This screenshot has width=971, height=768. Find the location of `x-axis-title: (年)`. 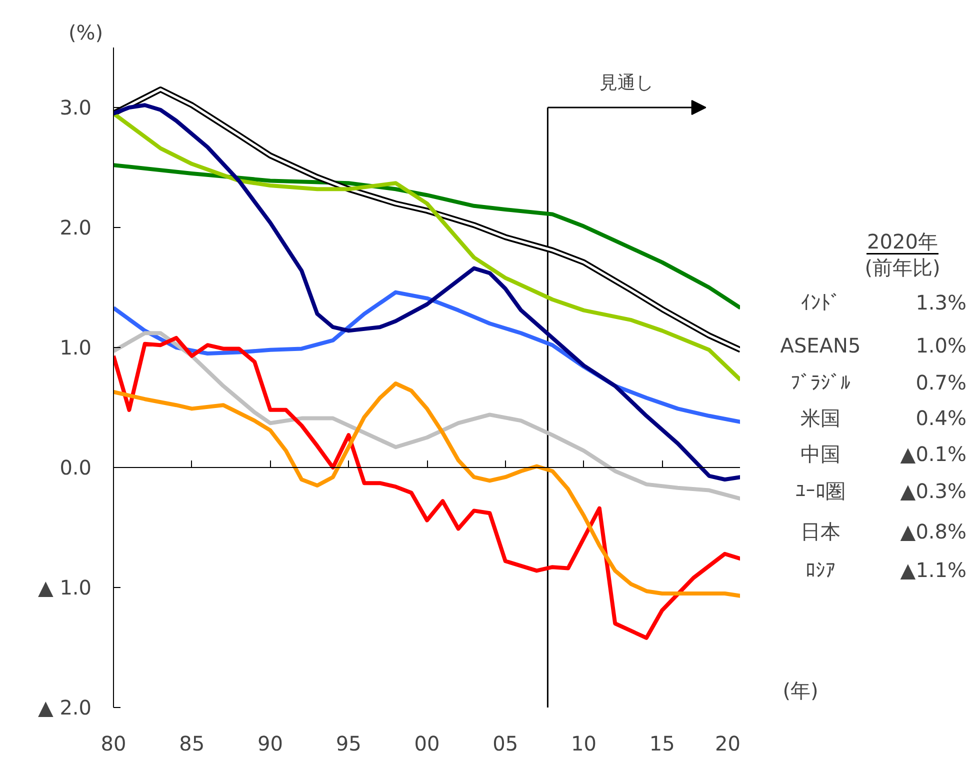

x-axis-title: (年) is located at coordinates (800, 690).